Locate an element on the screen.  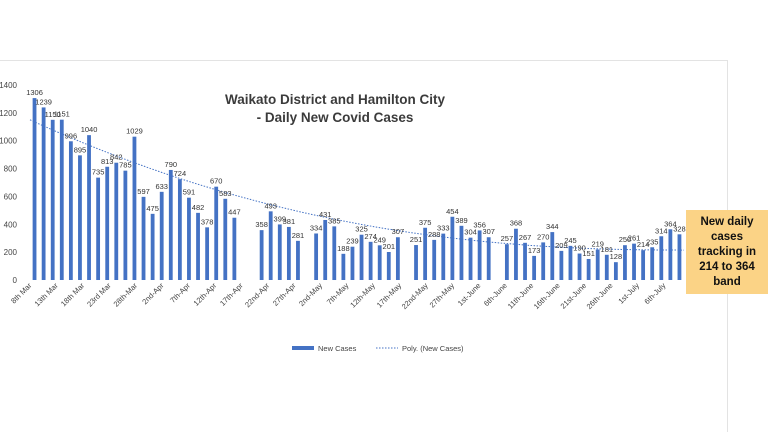
y-axis: 0 200 400 600 800 1000 1200 1400 is located at coordinates (9, 183).